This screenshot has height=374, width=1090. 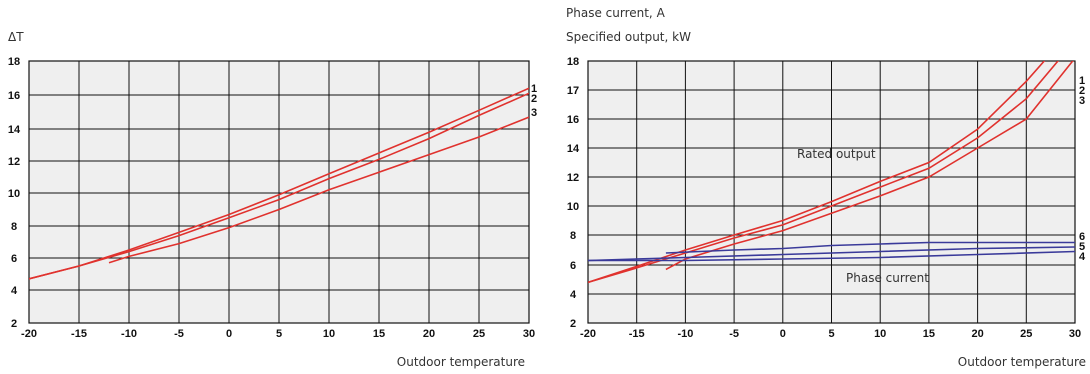 I want to click on y-tick-label: 17, so click(x=573, y=91).